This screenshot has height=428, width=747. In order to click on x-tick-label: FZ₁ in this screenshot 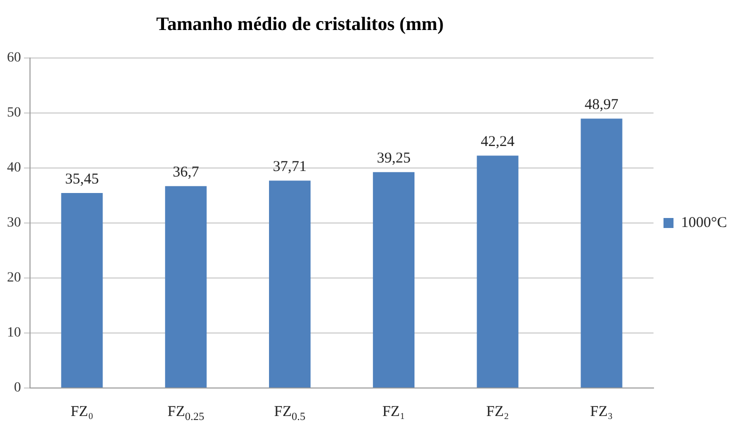, I will do `click(394, 412)`.